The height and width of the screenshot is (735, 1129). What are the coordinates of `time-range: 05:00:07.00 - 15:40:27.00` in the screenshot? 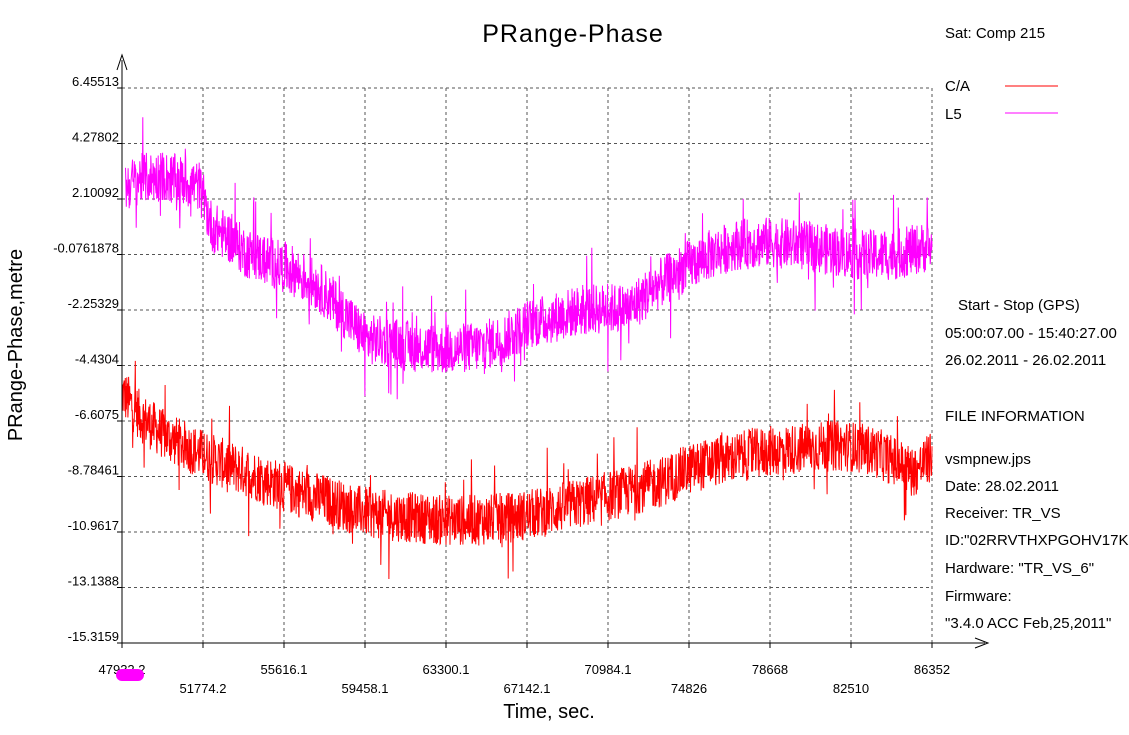 It's located at (1031, 333).